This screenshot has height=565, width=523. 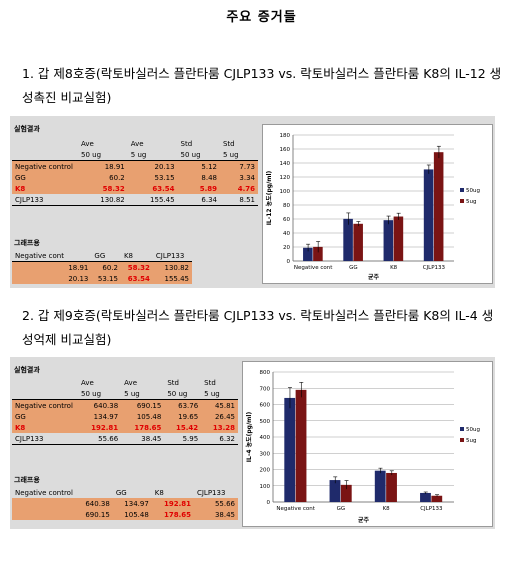 What do you see at coordinates (219, 416) in the screenshot?
I see `value-cell: 26.45` at bounding box center [219, 416].